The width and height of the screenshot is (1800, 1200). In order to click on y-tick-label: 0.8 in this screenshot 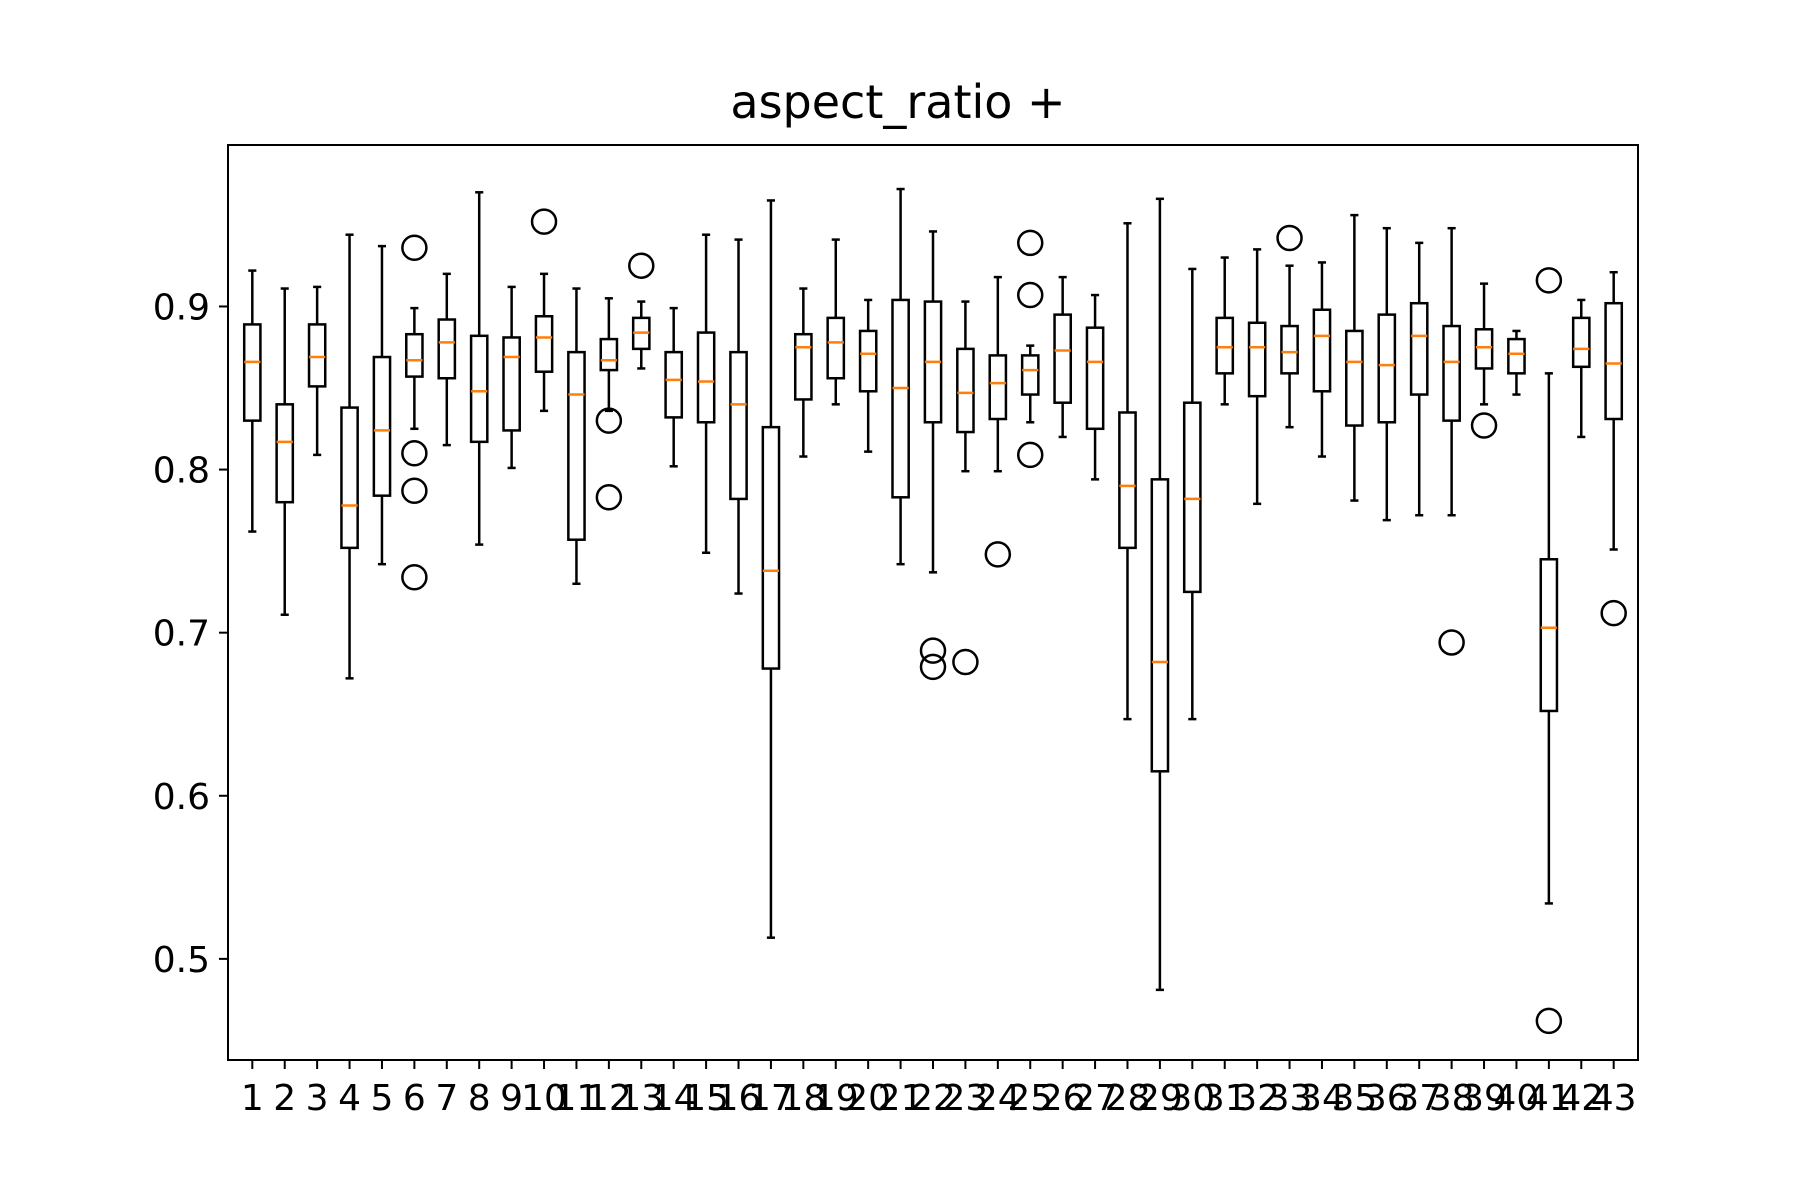, I will do `click(181, 471)`.